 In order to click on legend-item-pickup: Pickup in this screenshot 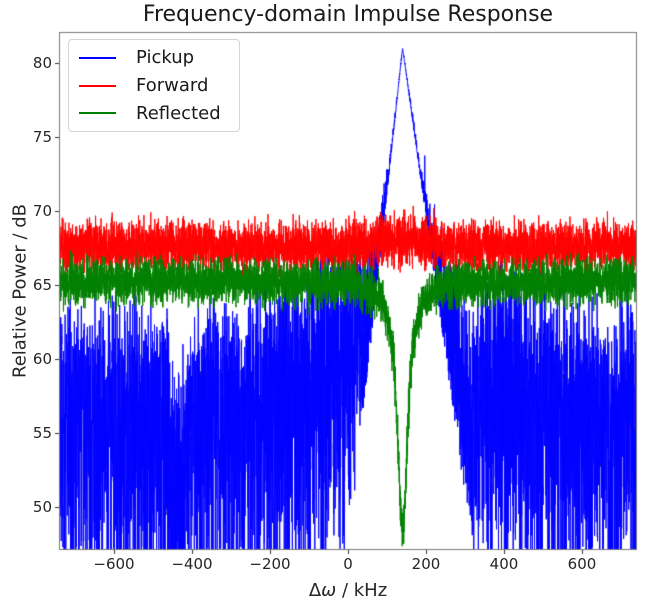, I will do `click(154, 58)`.